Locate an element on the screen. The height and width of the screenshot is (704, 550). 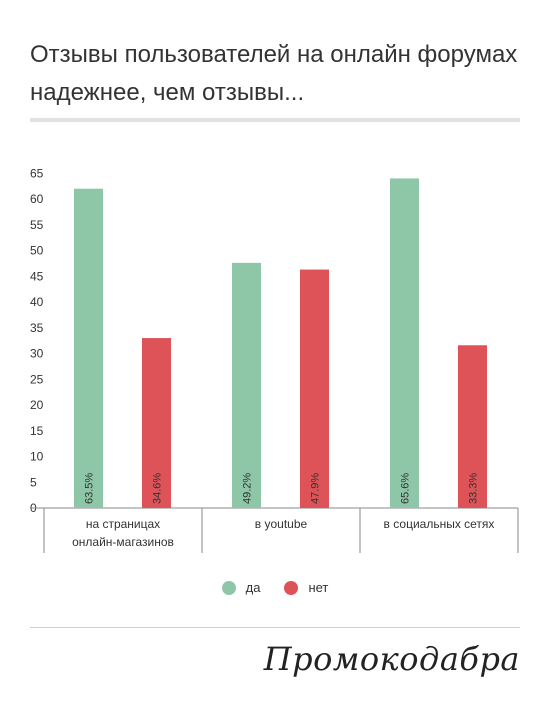
bar-data-label: 63.5% is located at coordinates (90, 488).